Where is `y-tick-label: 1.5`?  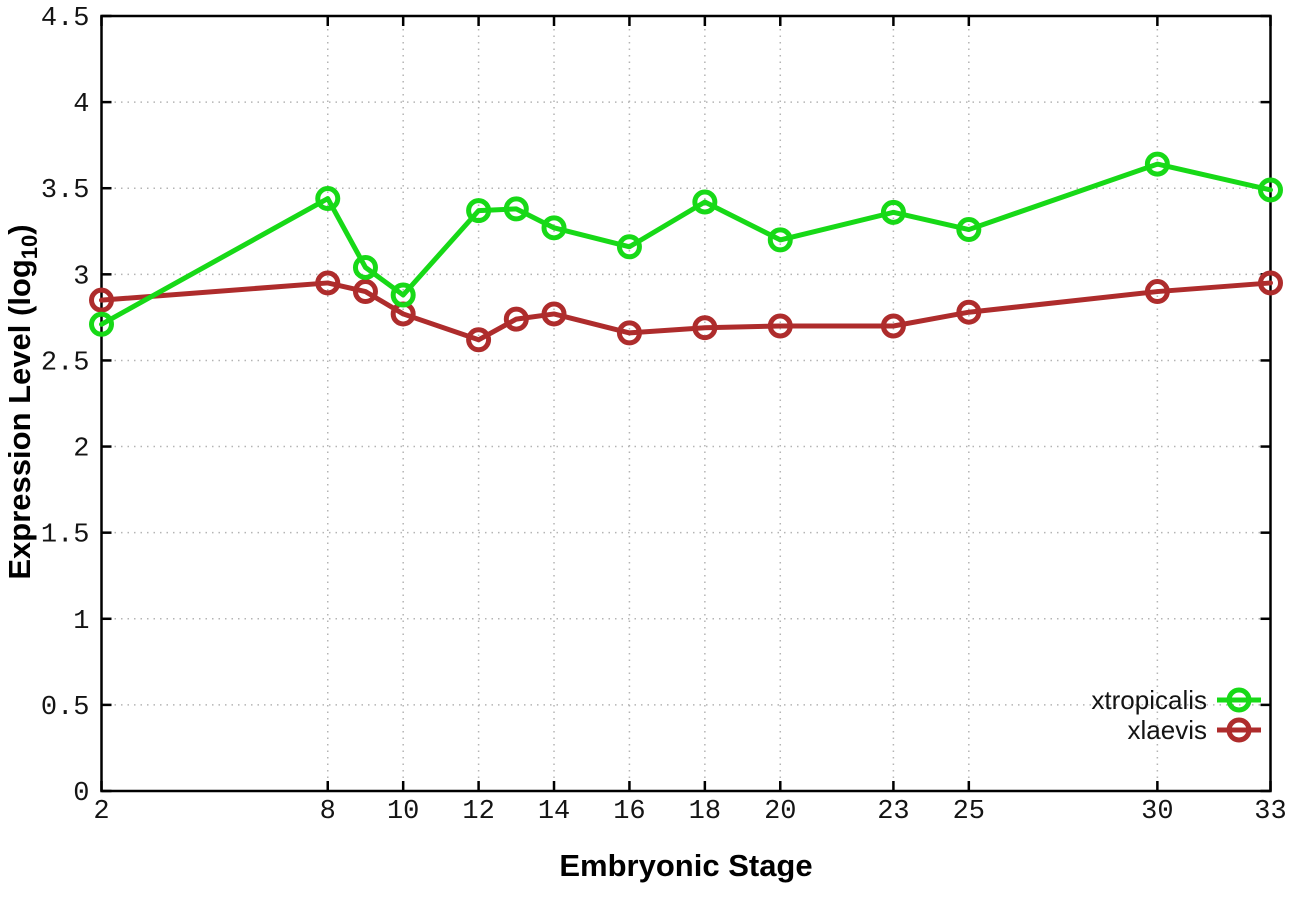 y-tick-label: 1.5 is located at coordinates (65, 536).